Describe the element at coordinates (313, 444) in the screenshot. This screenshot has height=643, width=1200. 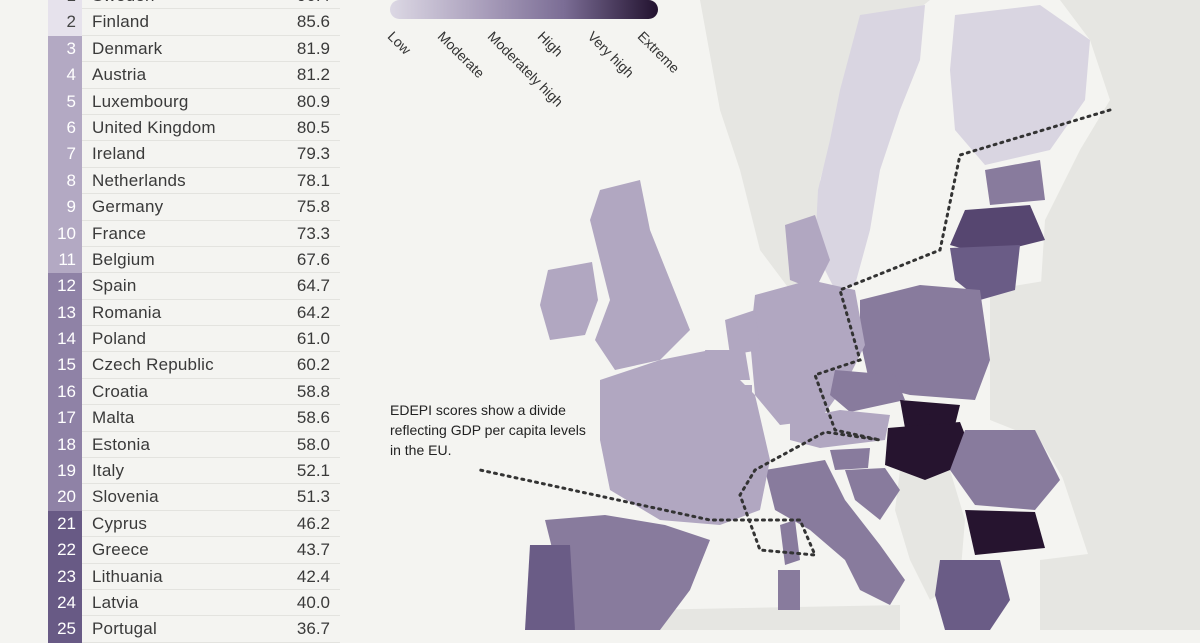
I see `score-value: 58.0` at that location.